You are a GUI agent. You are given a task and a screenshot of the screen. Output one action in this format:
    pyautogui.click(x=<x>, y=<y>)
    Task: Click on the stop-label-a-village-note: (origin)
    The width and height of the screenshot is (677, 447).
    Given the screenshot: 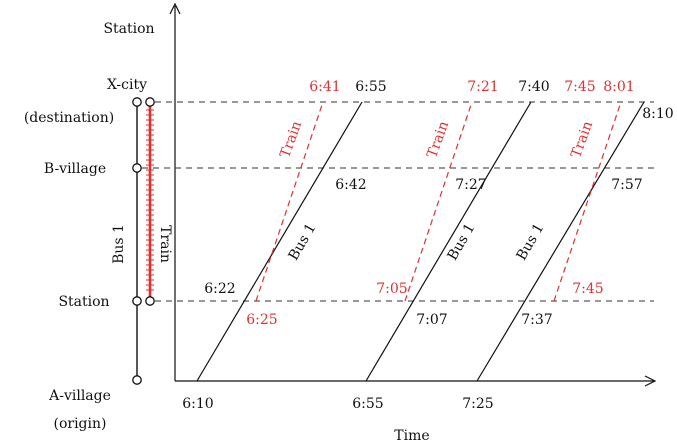 What is the action you would take?
    pyautogui.click(x=80, y=424)
    